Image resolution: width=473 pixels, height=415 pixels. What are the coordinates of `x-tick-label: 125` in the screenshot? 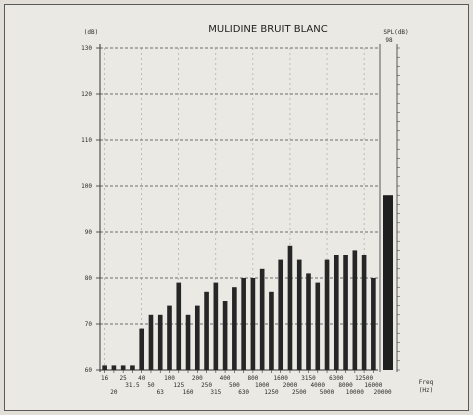 It's located at (178, 385).